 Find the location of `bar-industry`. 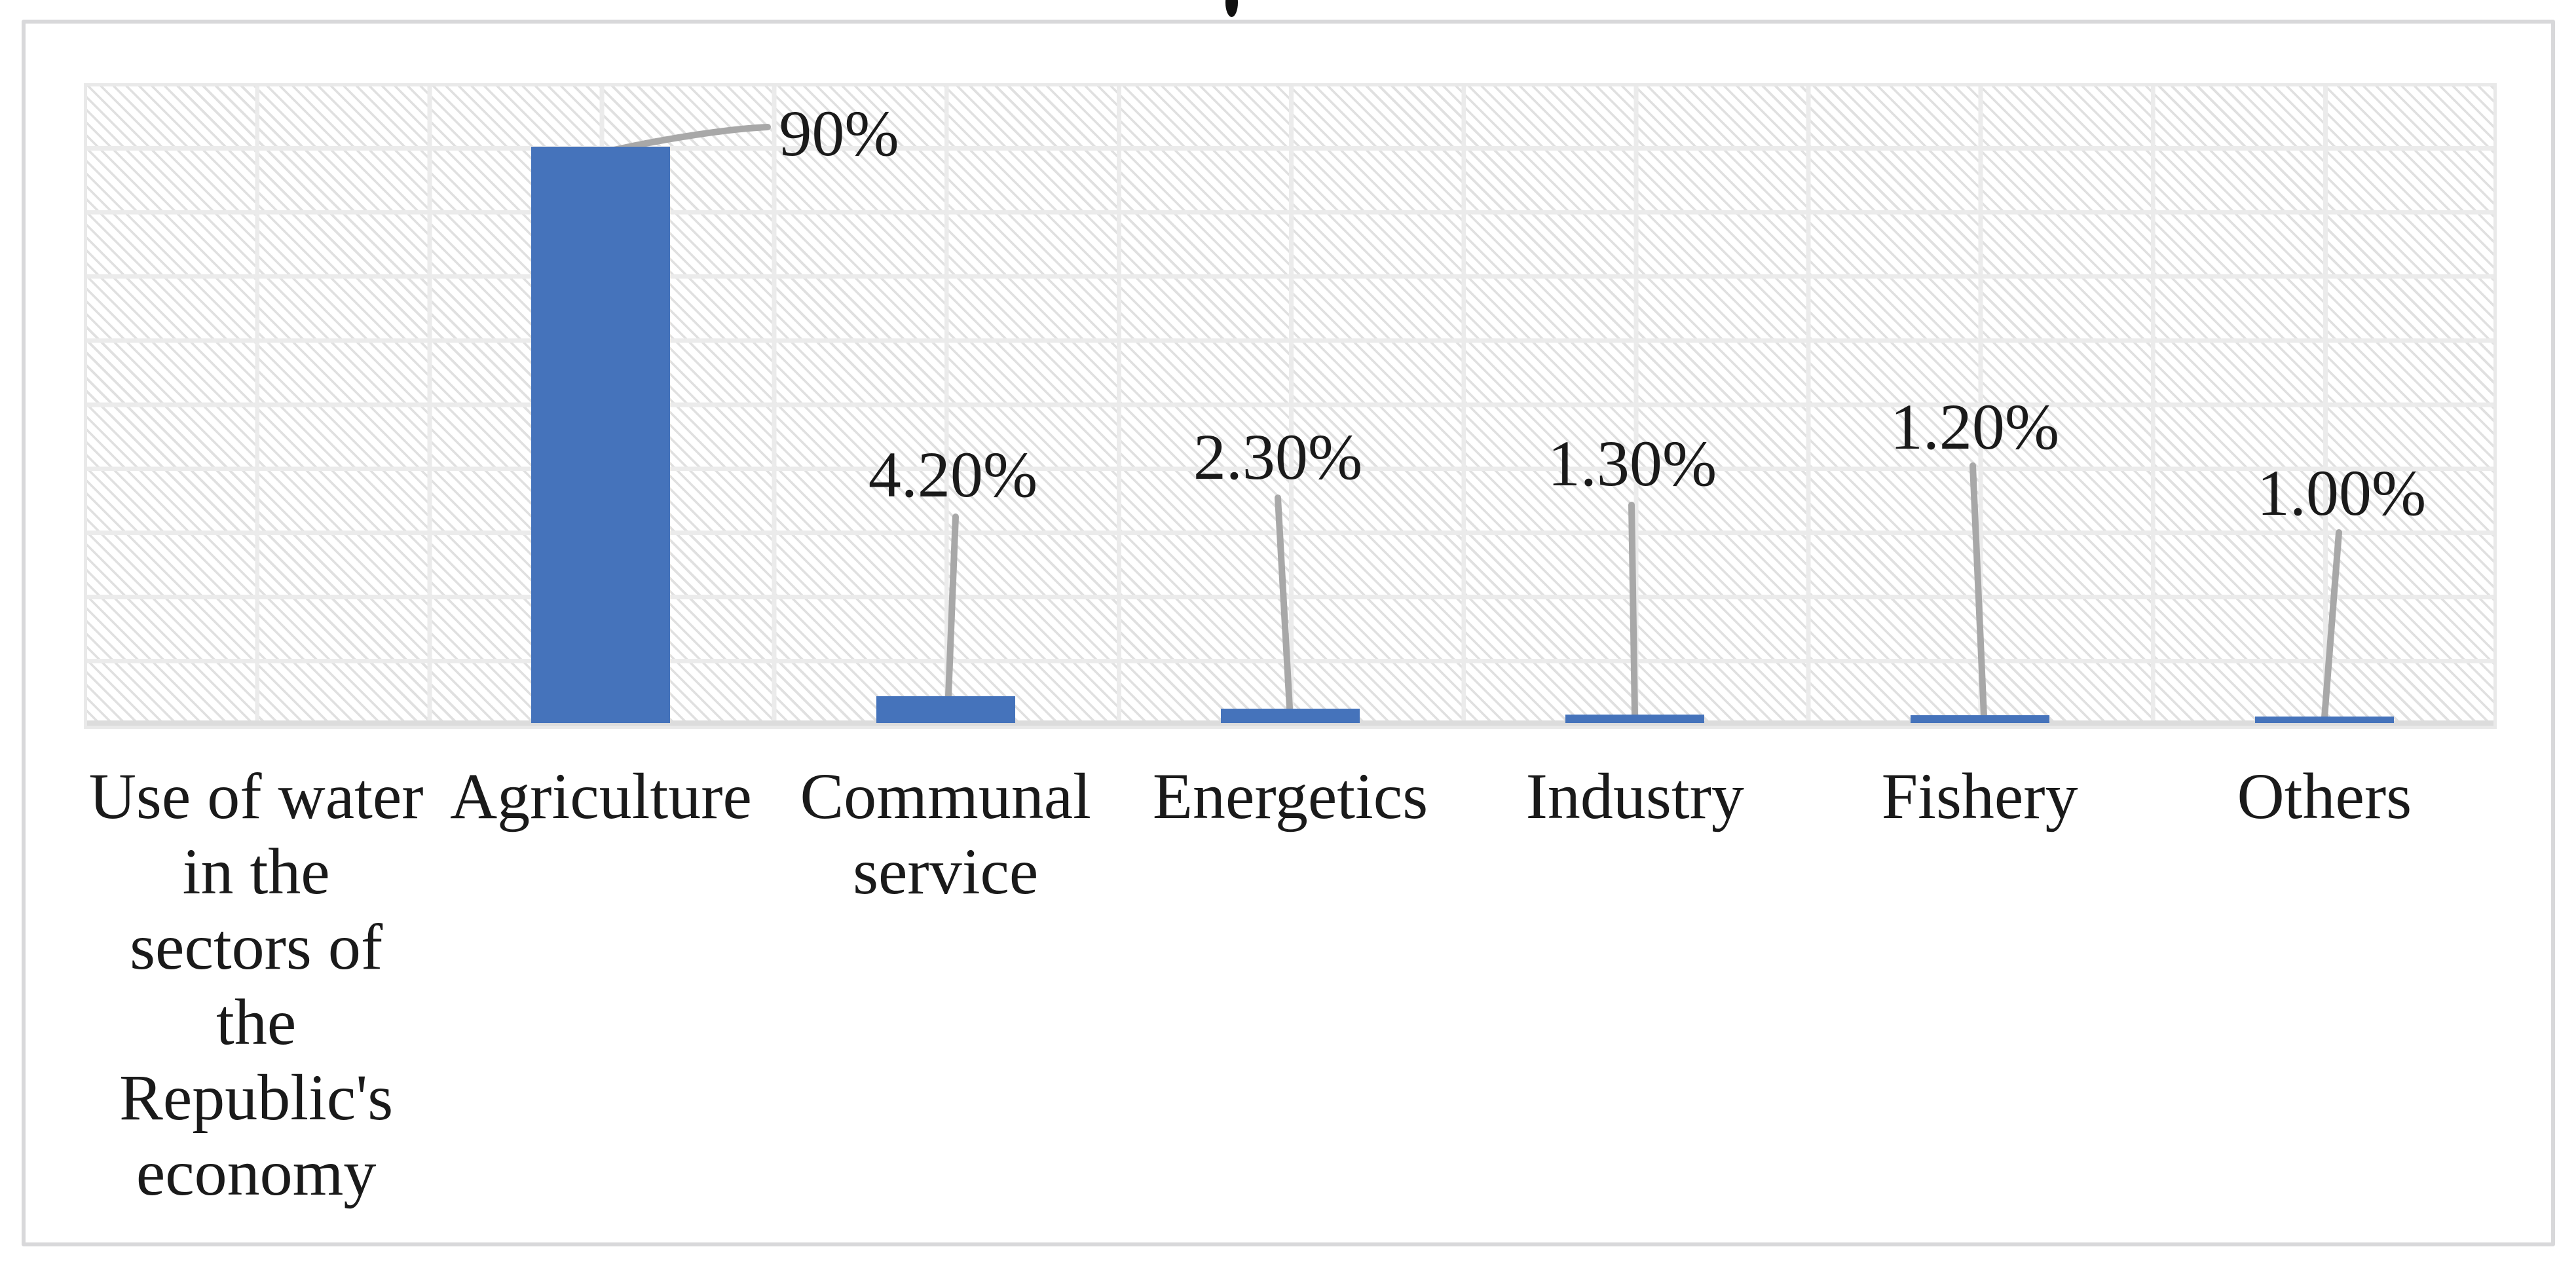

bar-industry is located at coordinates (1635, 719).